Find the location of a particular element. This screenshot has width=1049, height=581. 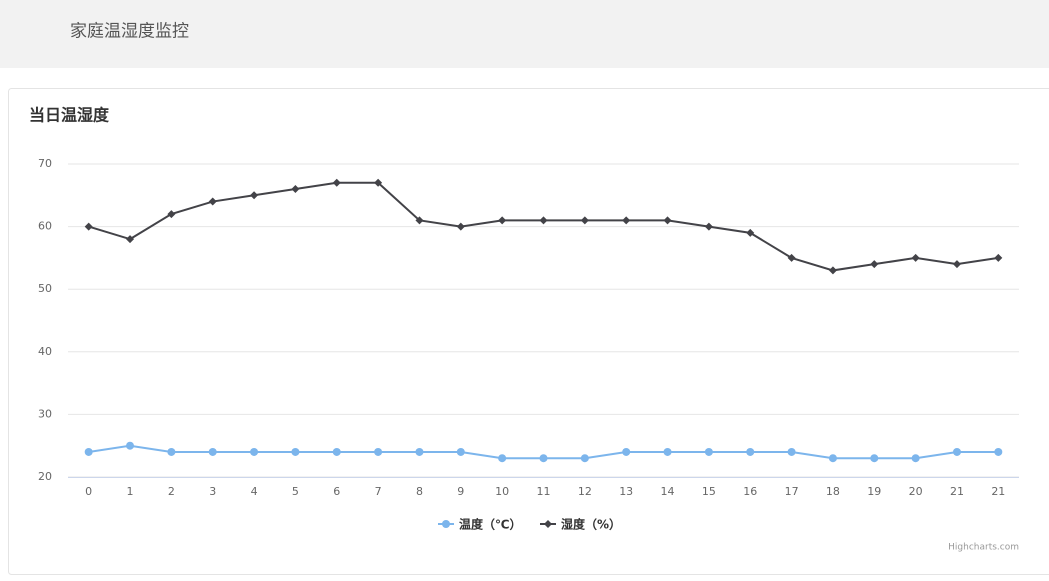

y-tick-label: 20 is located at coordinates (45, 476).